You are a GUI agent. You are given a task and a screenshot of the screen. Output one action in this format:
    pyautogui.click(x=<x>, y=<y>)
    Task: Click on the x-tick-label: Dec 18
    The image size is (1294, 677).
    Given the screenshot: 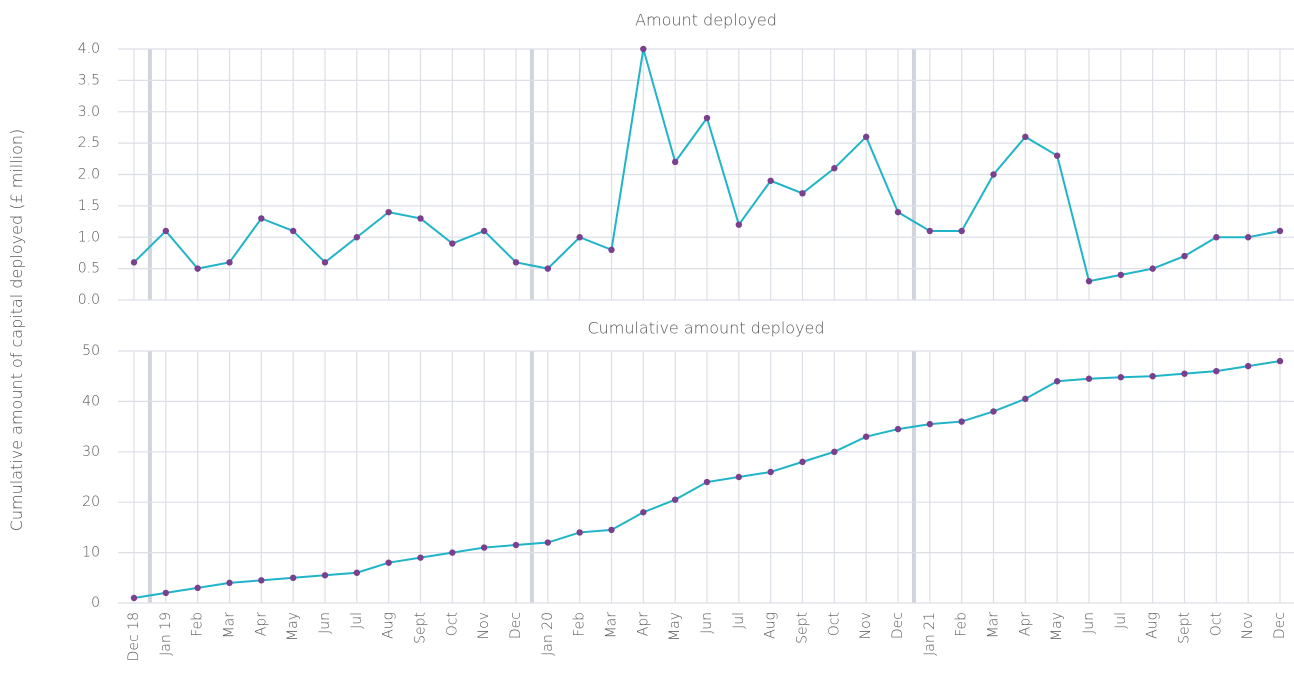 What is the action you would take?
    pyautogui.click(x=134, y=636)
    